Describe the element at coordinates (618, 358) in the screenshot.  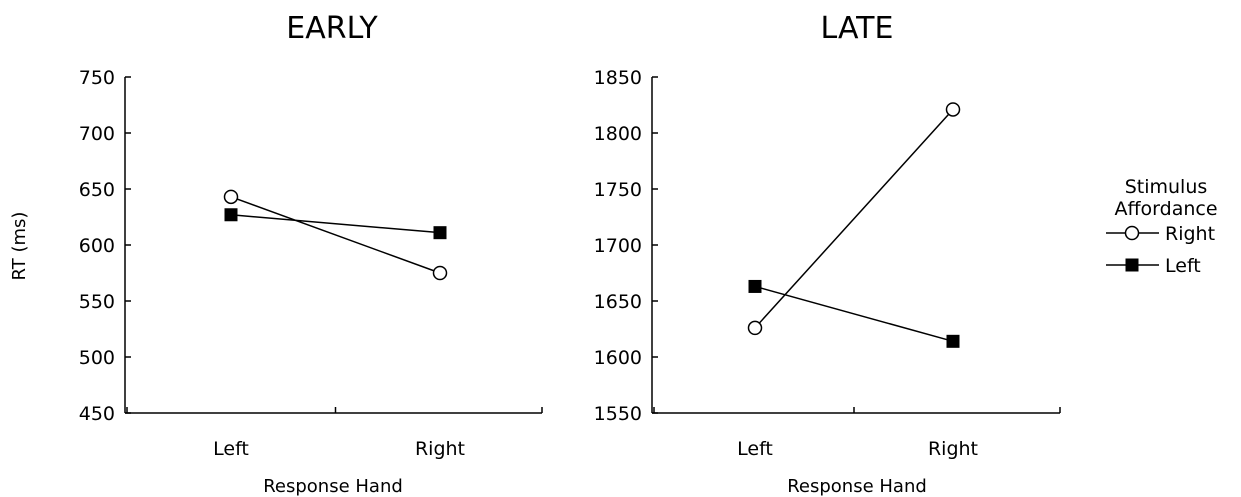
I see `late-y-tick-label: 1600` at that location.